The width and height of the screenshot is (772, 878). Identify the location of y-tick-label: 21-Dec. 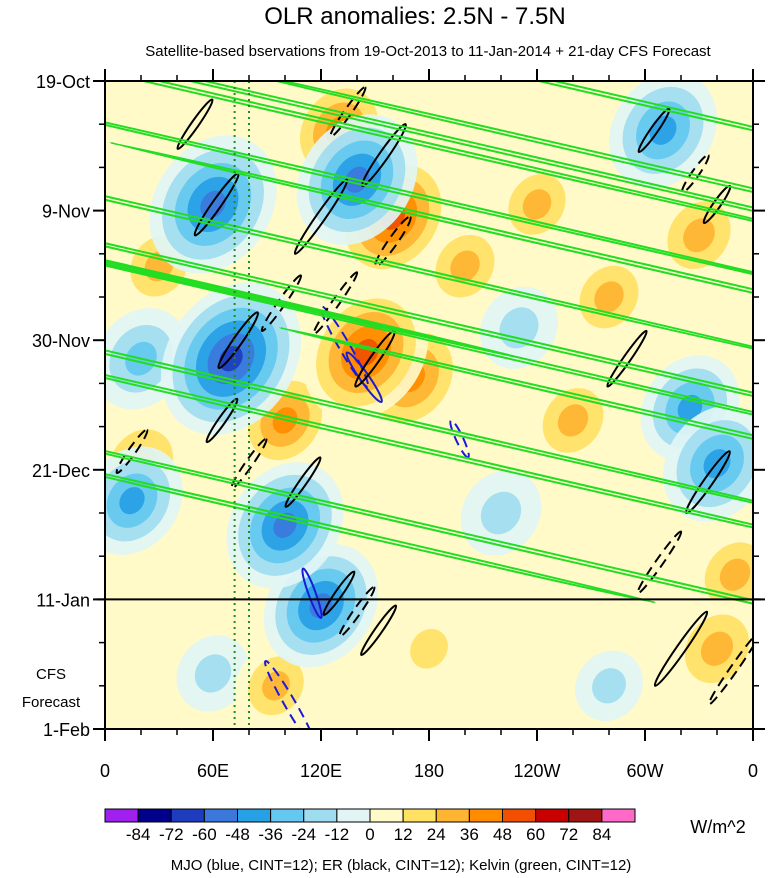
(61, 471).